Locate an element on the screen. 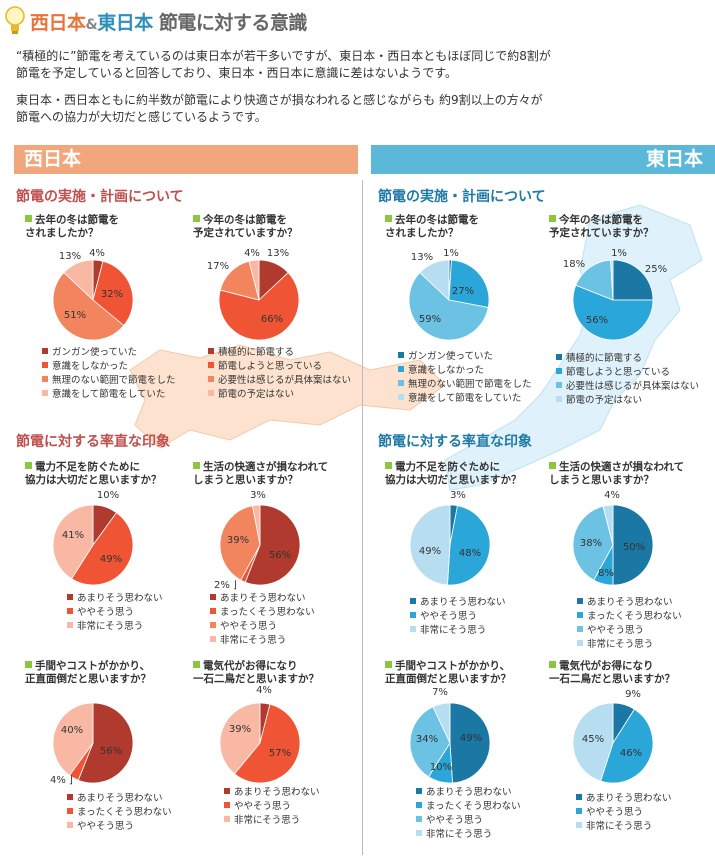 The width and height of the screenshot is (715, 862). legend-label: 節電の予定はない is located at coordinates (256, 394).